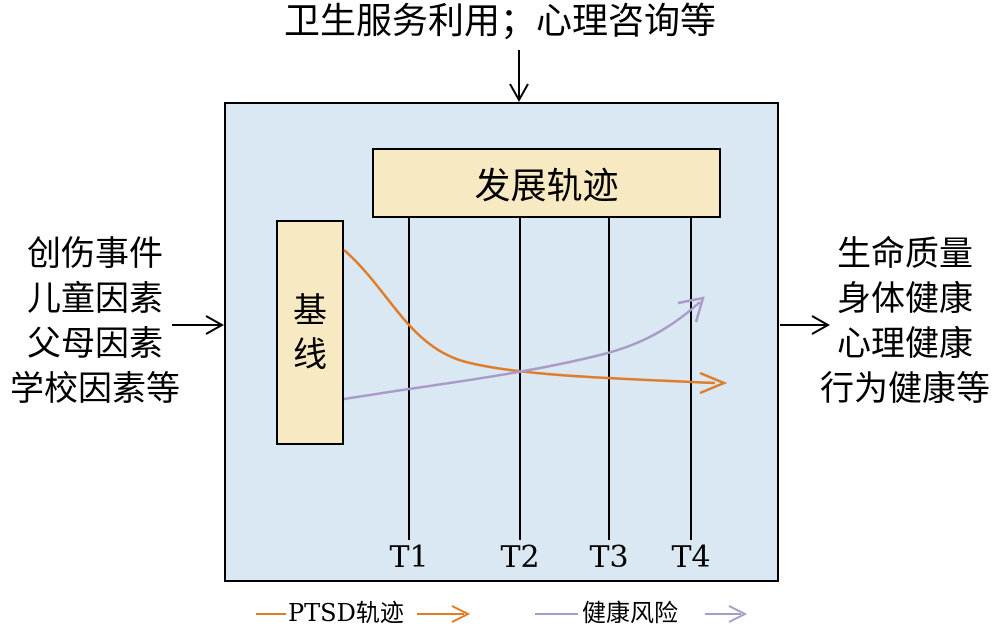 This screenshot has height=631, width=1000. What do you see at coordinates (95, 389) in the screenshot?
I see `input-factor-school: 学校因素等` at bounding box center [95, 389].